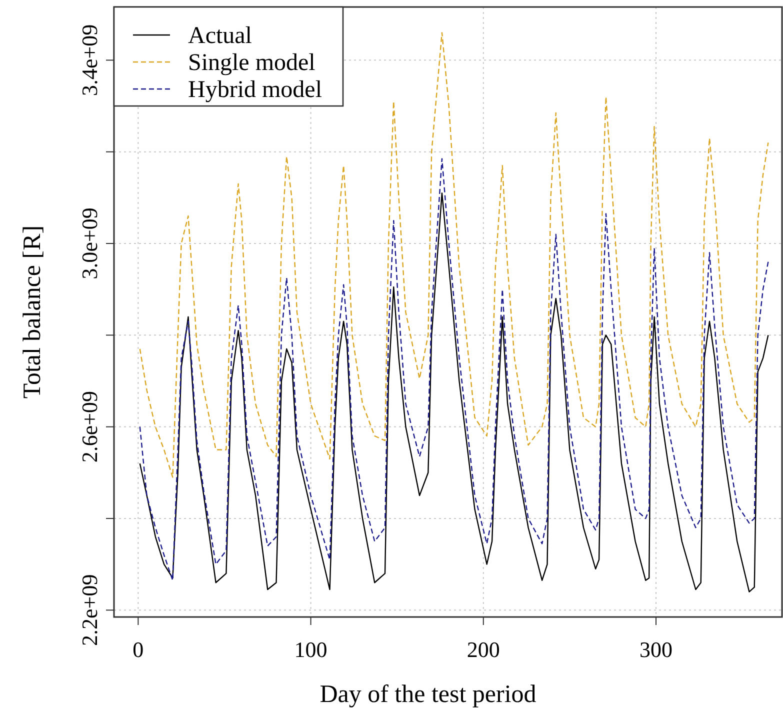 The image size is (783, 718). What do you see at coordinates (89, 244) in the screenshot?
I see `y-tick-label: 3.0e+09` at bounding box center [89, 244].